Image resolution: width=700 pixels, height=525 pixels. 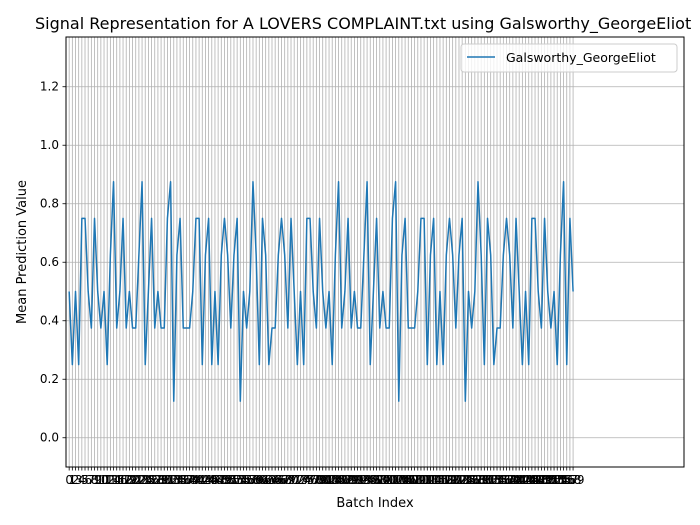 I want to click on y-tick-label: 0.2, so click(x=49, y=379).